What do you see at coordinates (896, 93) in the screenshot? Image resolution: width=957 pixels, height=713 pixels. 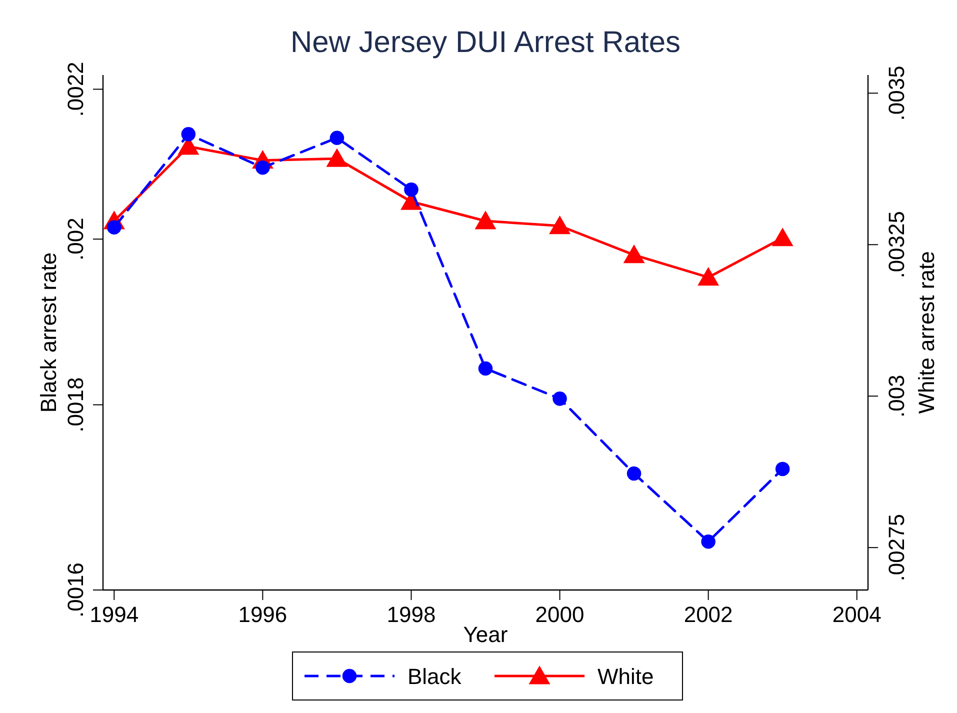 I see `y2-tick-label: .0035` at bounding box center [896, 93].